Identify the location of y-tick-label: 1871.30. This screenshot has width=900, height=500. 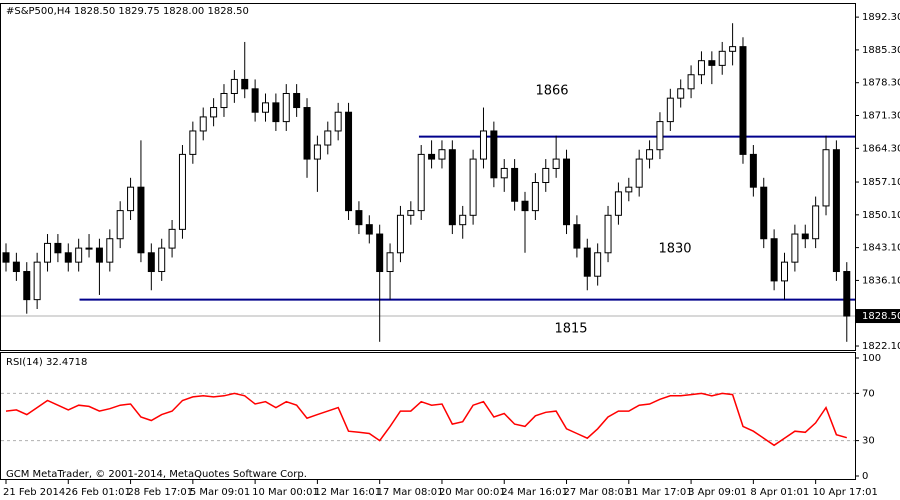
(881, 116).